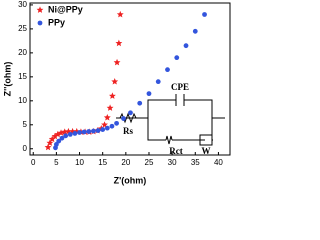  I want to click on x-tick-label: 20, so click(125, 162).